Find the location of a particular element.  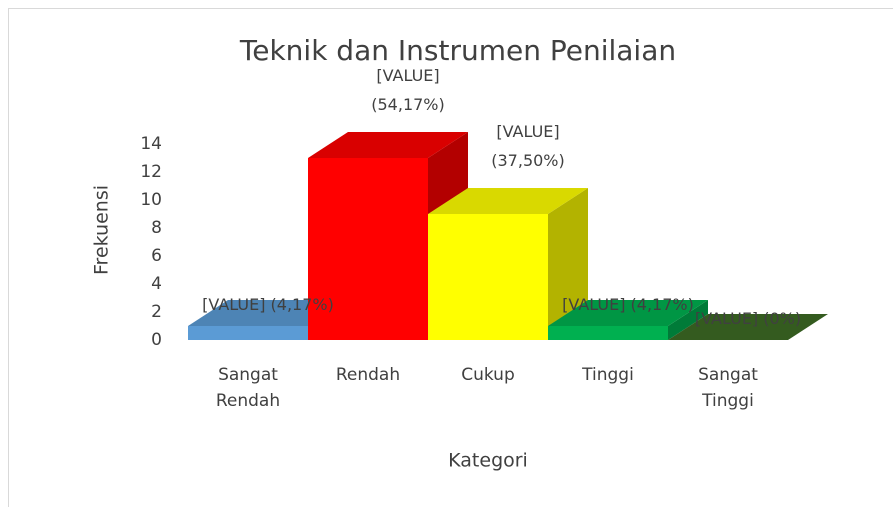

x-tick-label: Rendah is located at coordinates (368, 375).